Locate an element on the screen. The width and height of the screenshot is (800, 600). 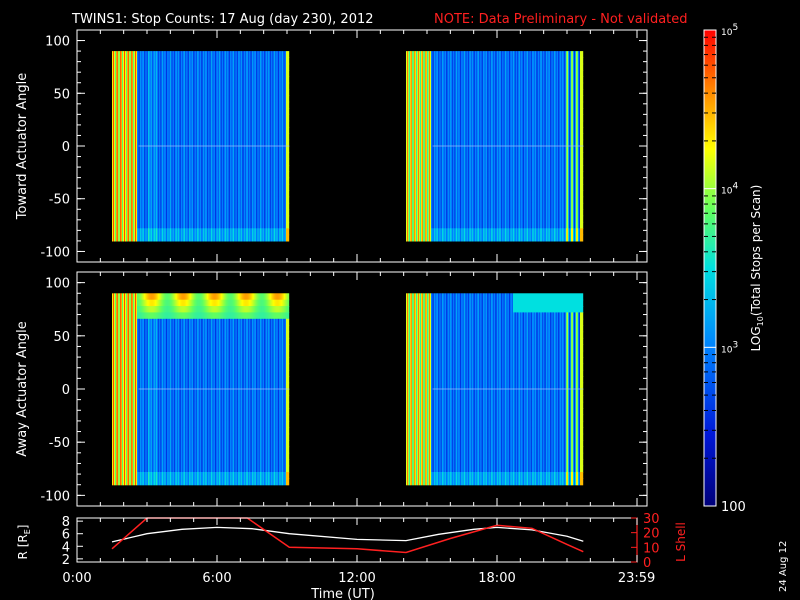
toward-y-tick-label: -100 is located at coordinates (55, 252).